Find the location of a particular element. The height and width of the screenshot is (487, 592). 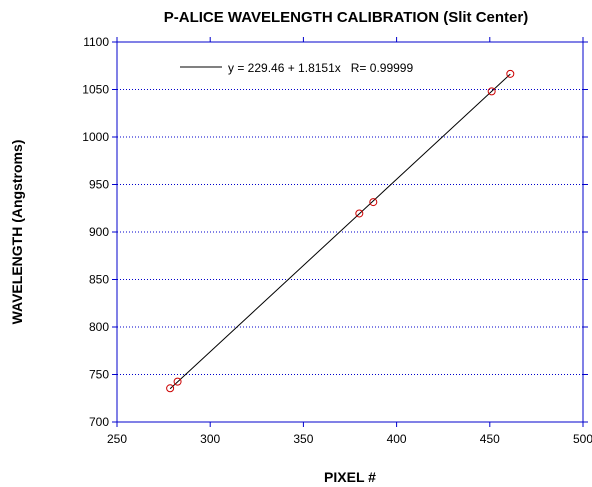

x-axis-label: PIXEL # is located at coordinates (350, 477).